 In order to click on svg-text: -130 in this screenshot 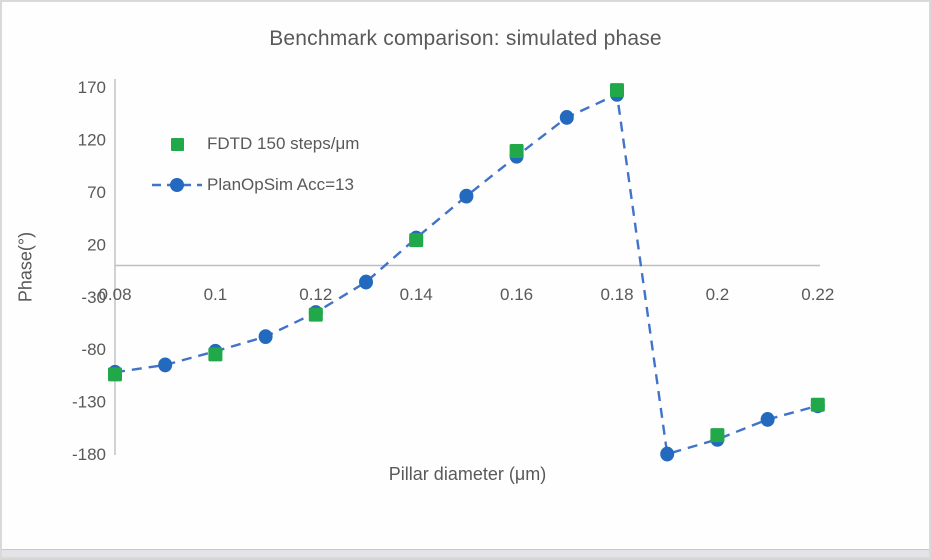, I will do `click(89, 402)`.